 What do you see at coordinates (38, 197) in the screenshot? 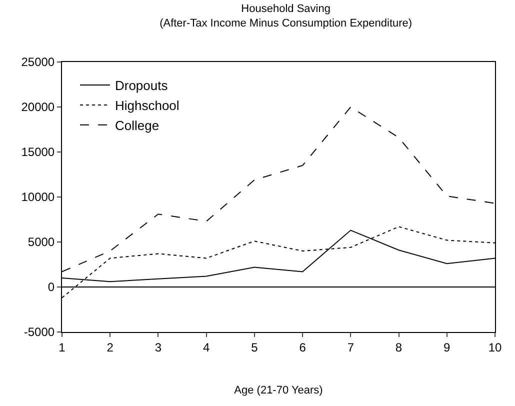
I see `y-tick-label: 10000` at bounding box center [38, 197].